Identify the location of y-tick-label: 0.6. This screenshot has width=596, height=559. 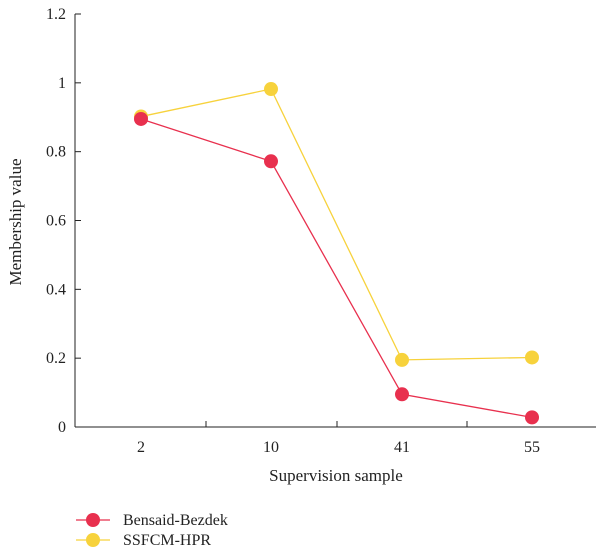
(56, 221).